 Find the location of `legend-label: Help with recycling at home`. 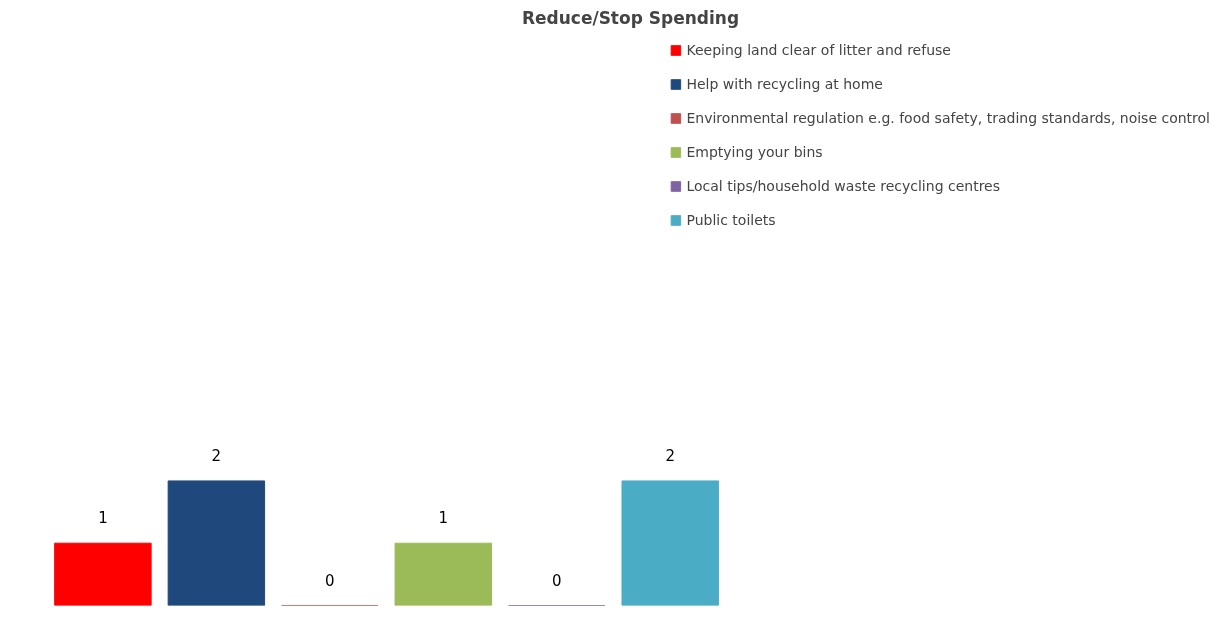

legend-label: Help with recycling at home is located at coordinates (784, 84).